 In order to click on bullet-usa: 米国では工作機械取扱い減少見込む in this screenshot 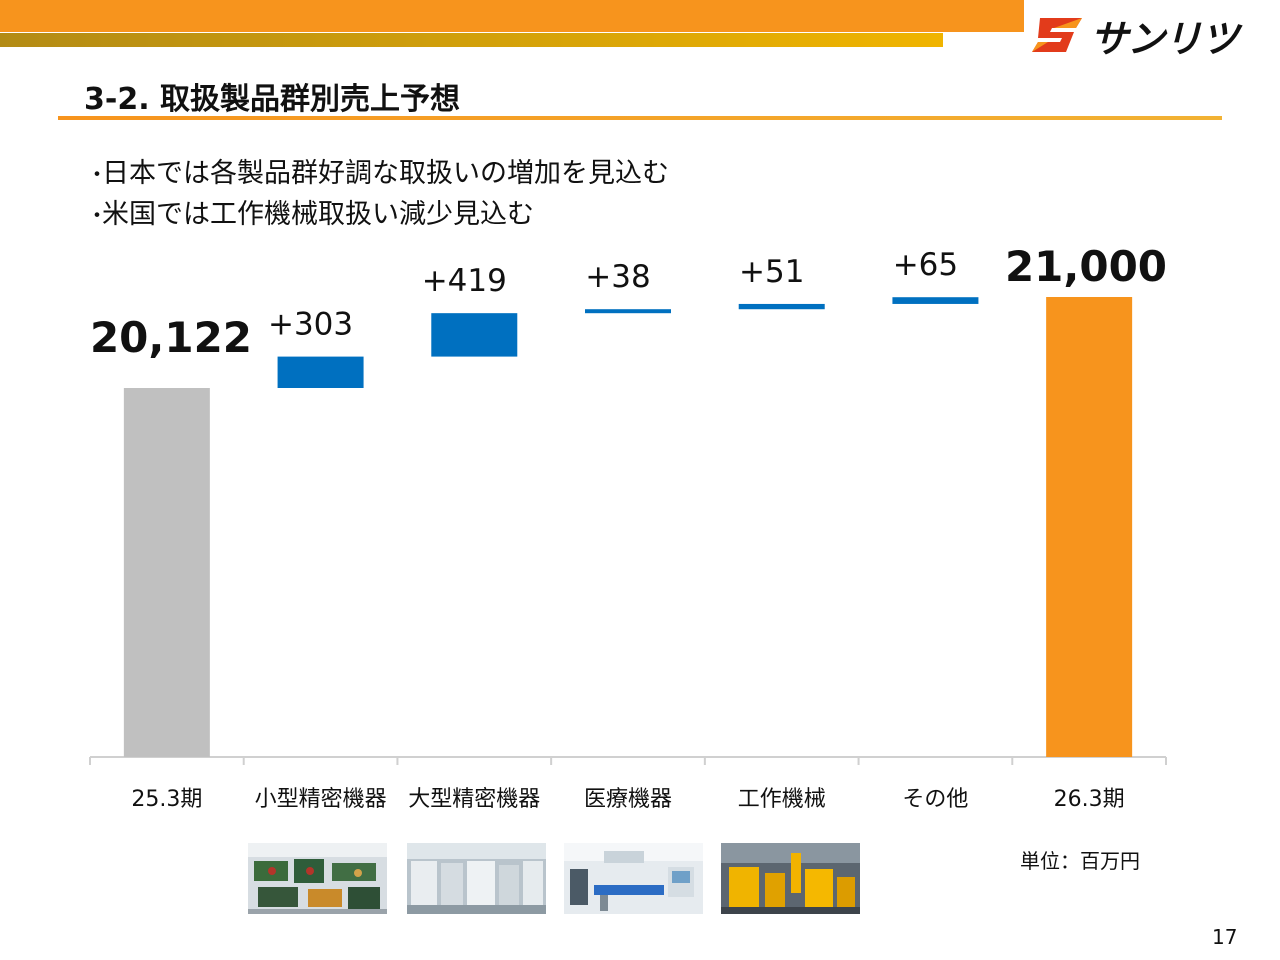, I will do `click(377, 215)`.